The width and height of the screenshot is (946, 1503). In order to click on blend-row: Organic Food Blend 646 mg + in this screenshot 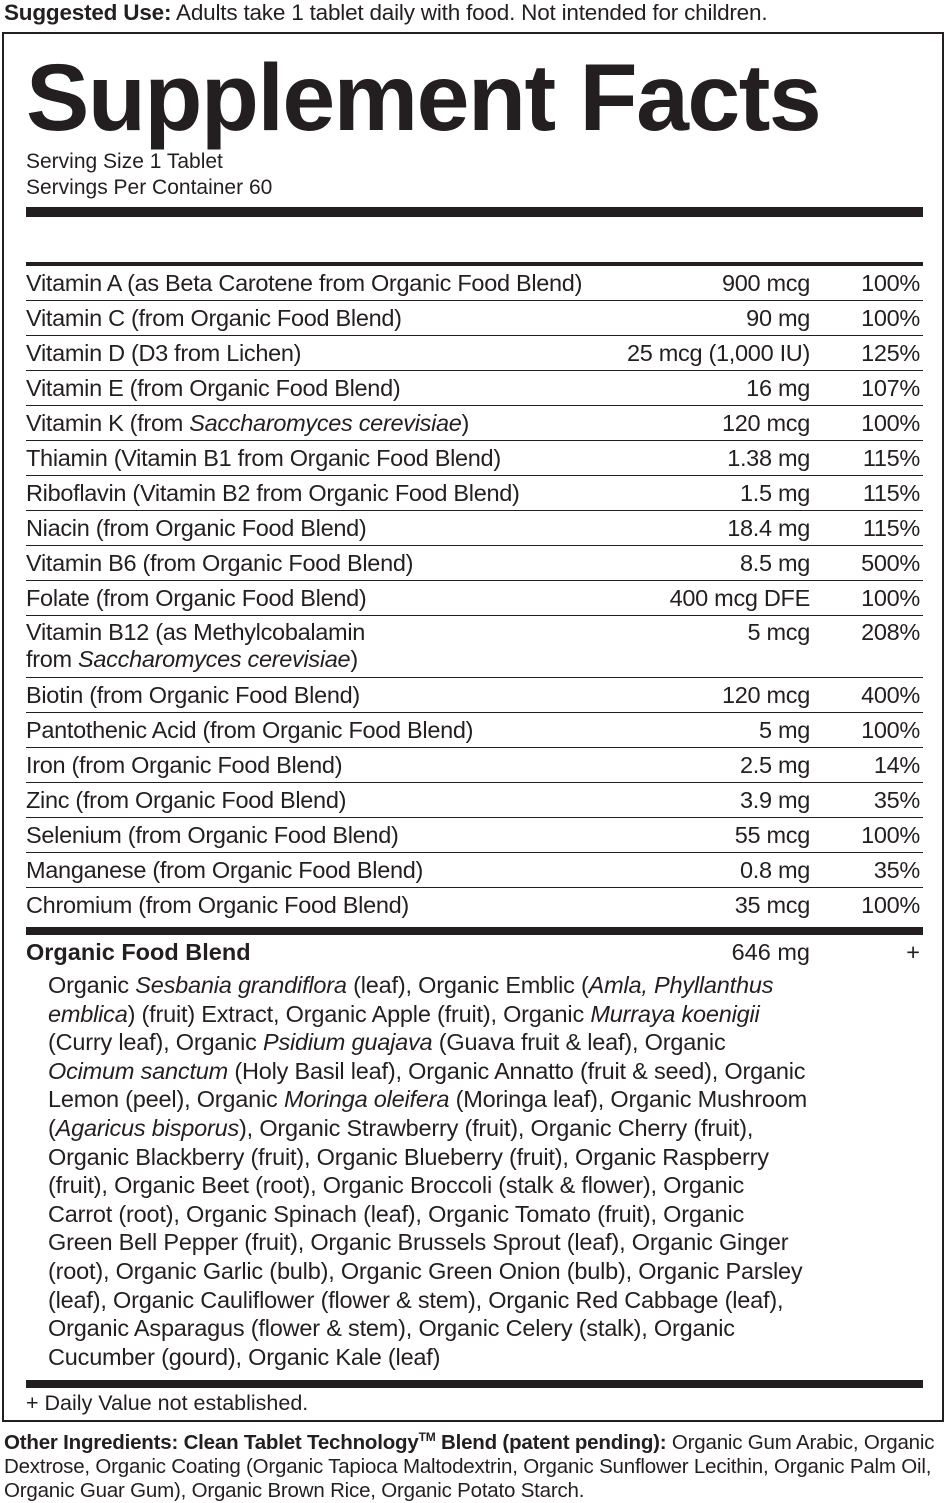, I will do `click(474, 952)`.